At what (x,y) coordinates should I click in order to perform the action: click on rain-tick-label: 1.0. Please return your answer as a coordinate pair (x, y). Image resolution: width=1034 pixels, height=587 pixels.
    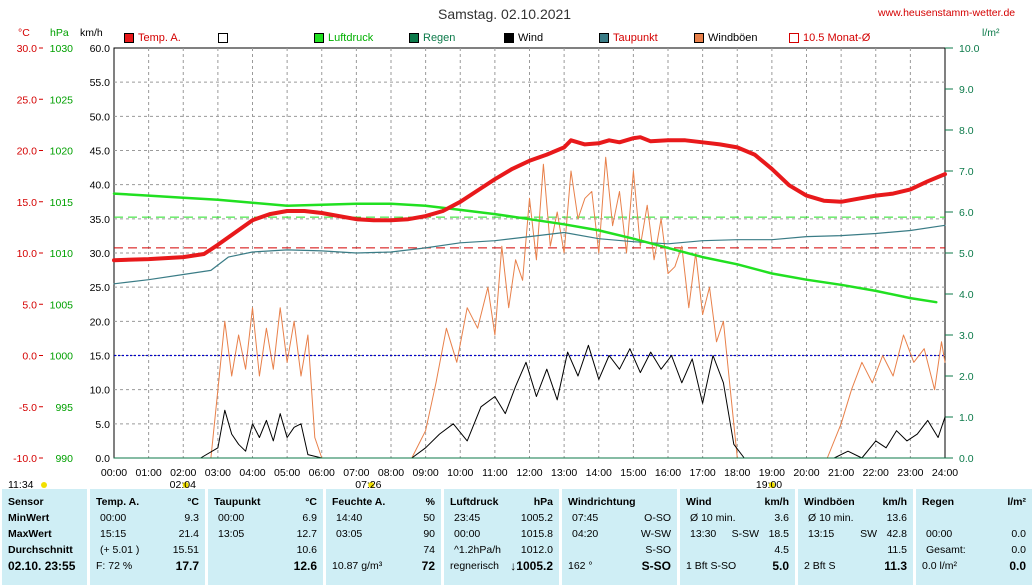
    Looking at the image, I should click on (966, 418).